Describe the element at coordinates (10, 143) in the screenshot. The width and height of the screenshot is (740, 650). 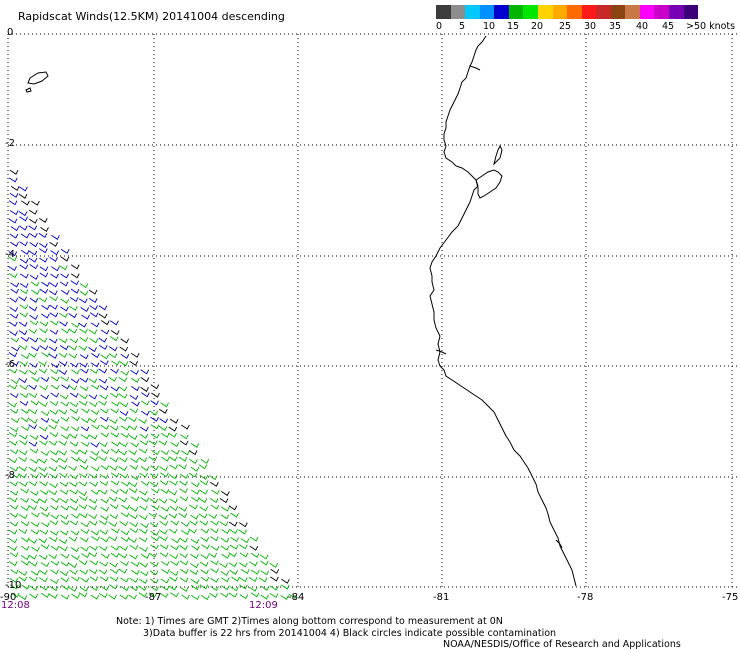
I see `lat-tick-label: -2` at that location.